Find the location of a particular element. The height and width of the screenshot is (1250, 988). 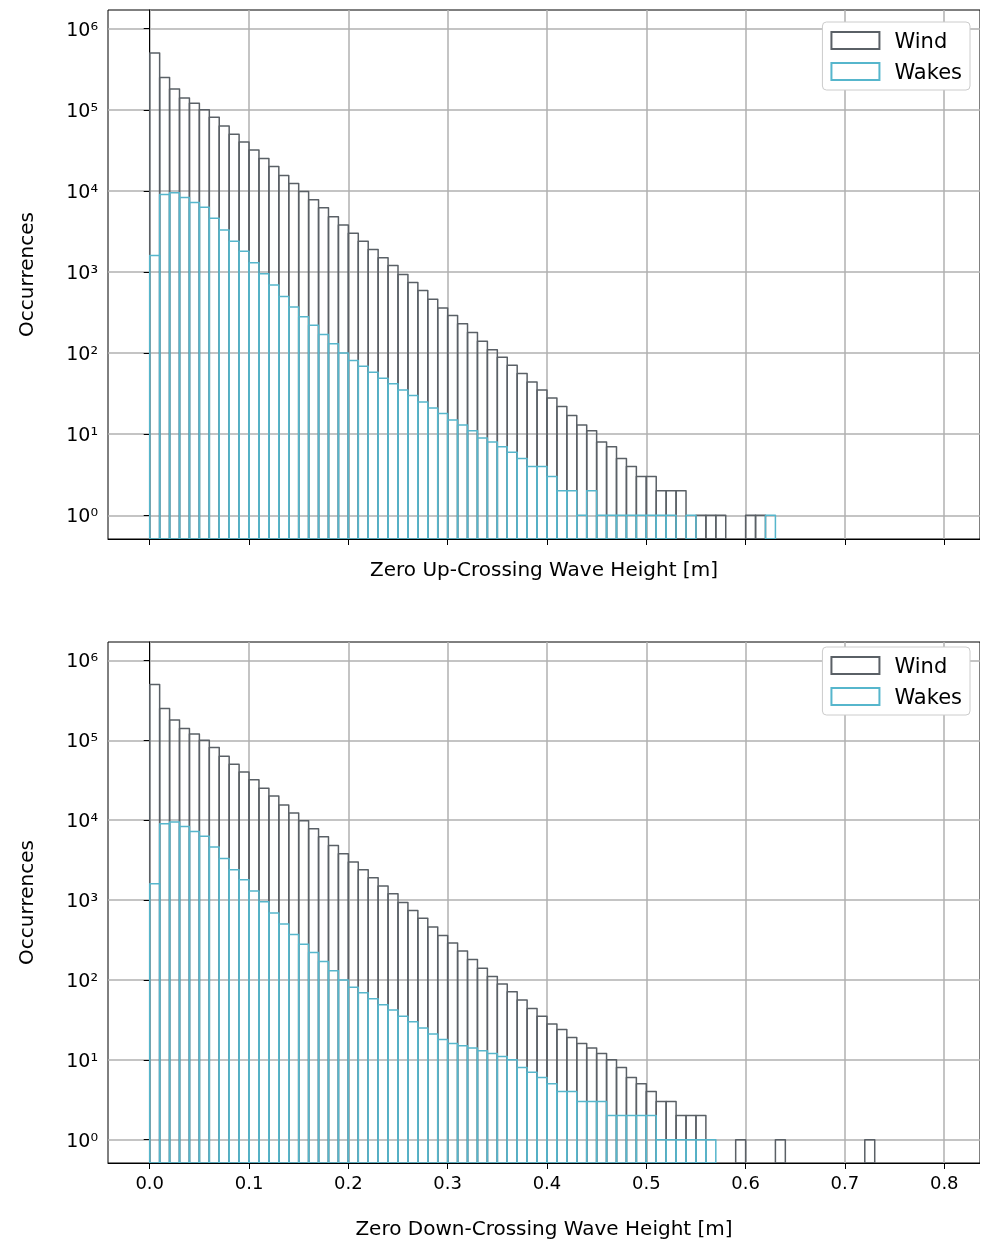

x-axis-title: Zero Down-Crossing Wave Height [m] is located at coordinates (544, 1228).